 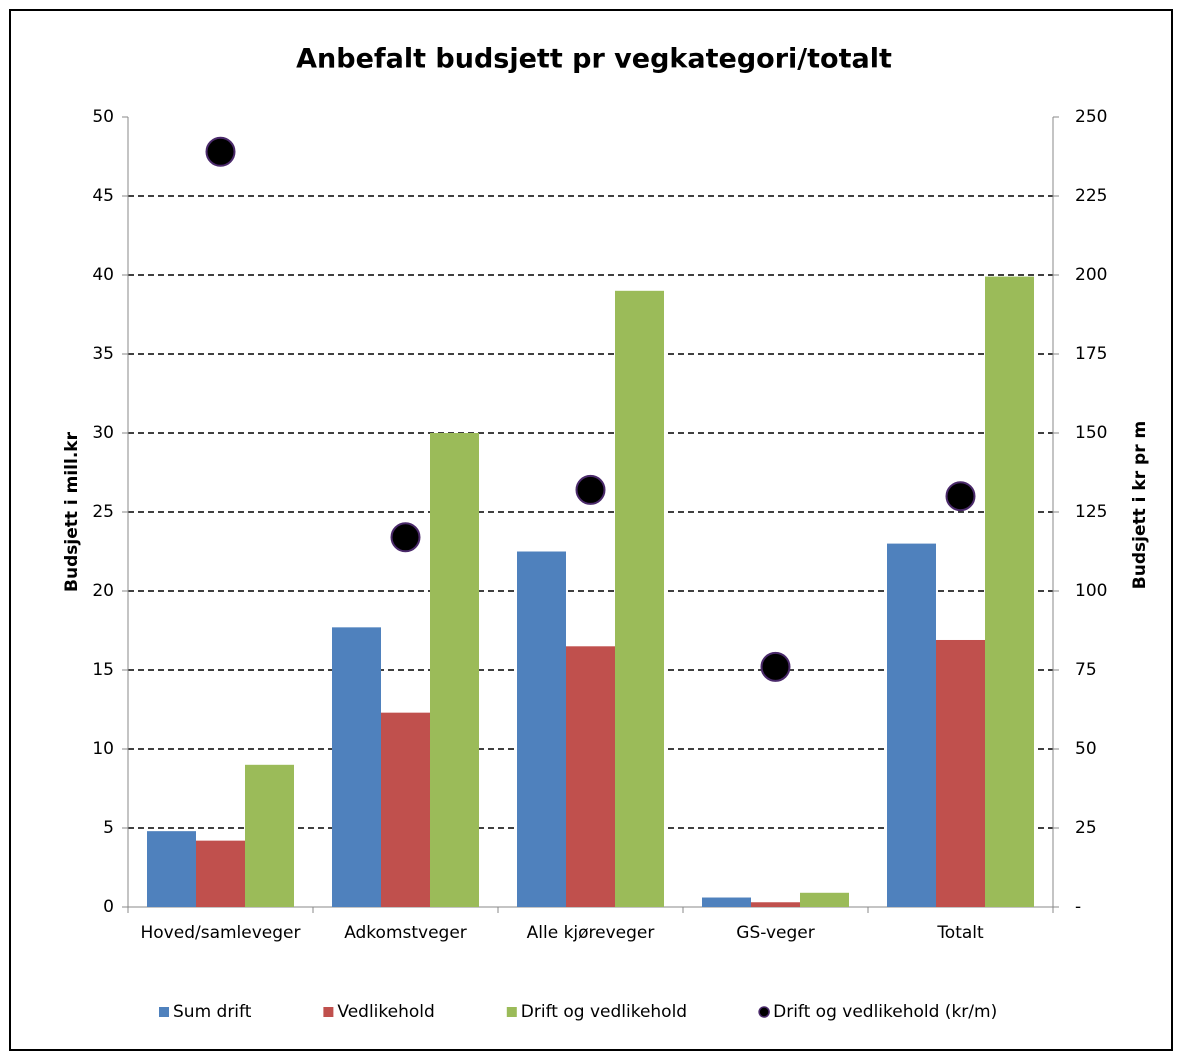 What do you see at coordinates (405, 933) in the screenshot?
I see `x-tick-label: Adkomstveger` at bounding box center [405, 933].